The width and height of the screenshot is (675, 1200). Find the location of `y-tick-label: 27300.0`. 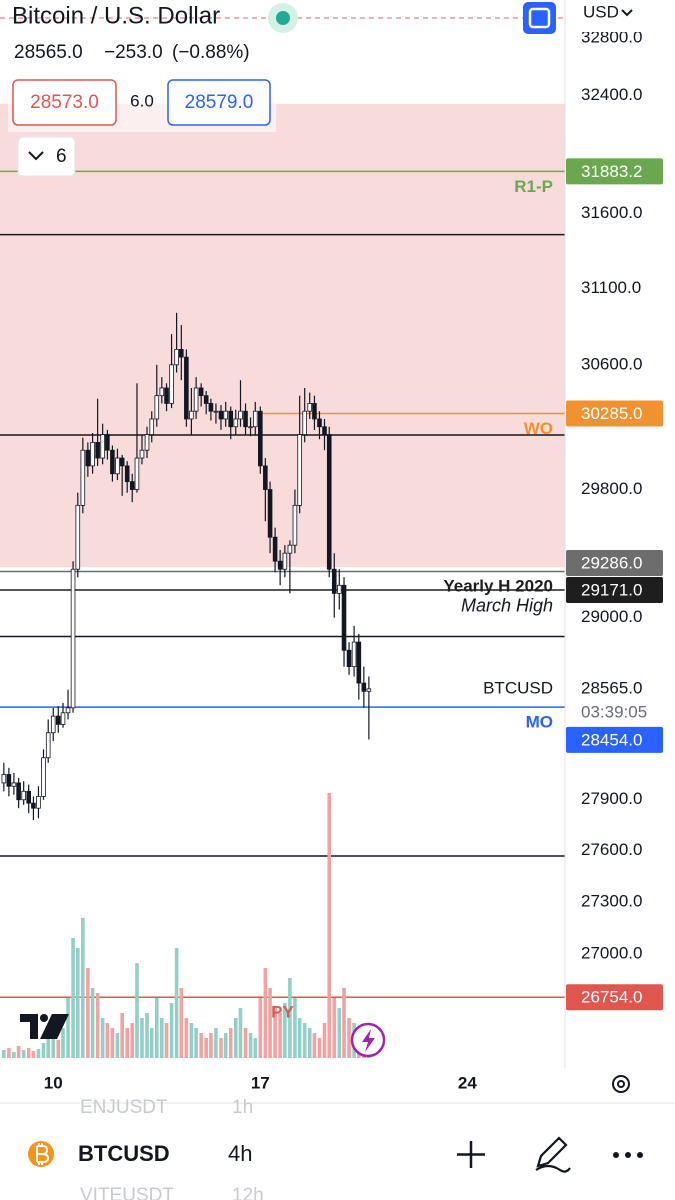

y-tick-label: 27300.0 is located at coordinates (611, 901).